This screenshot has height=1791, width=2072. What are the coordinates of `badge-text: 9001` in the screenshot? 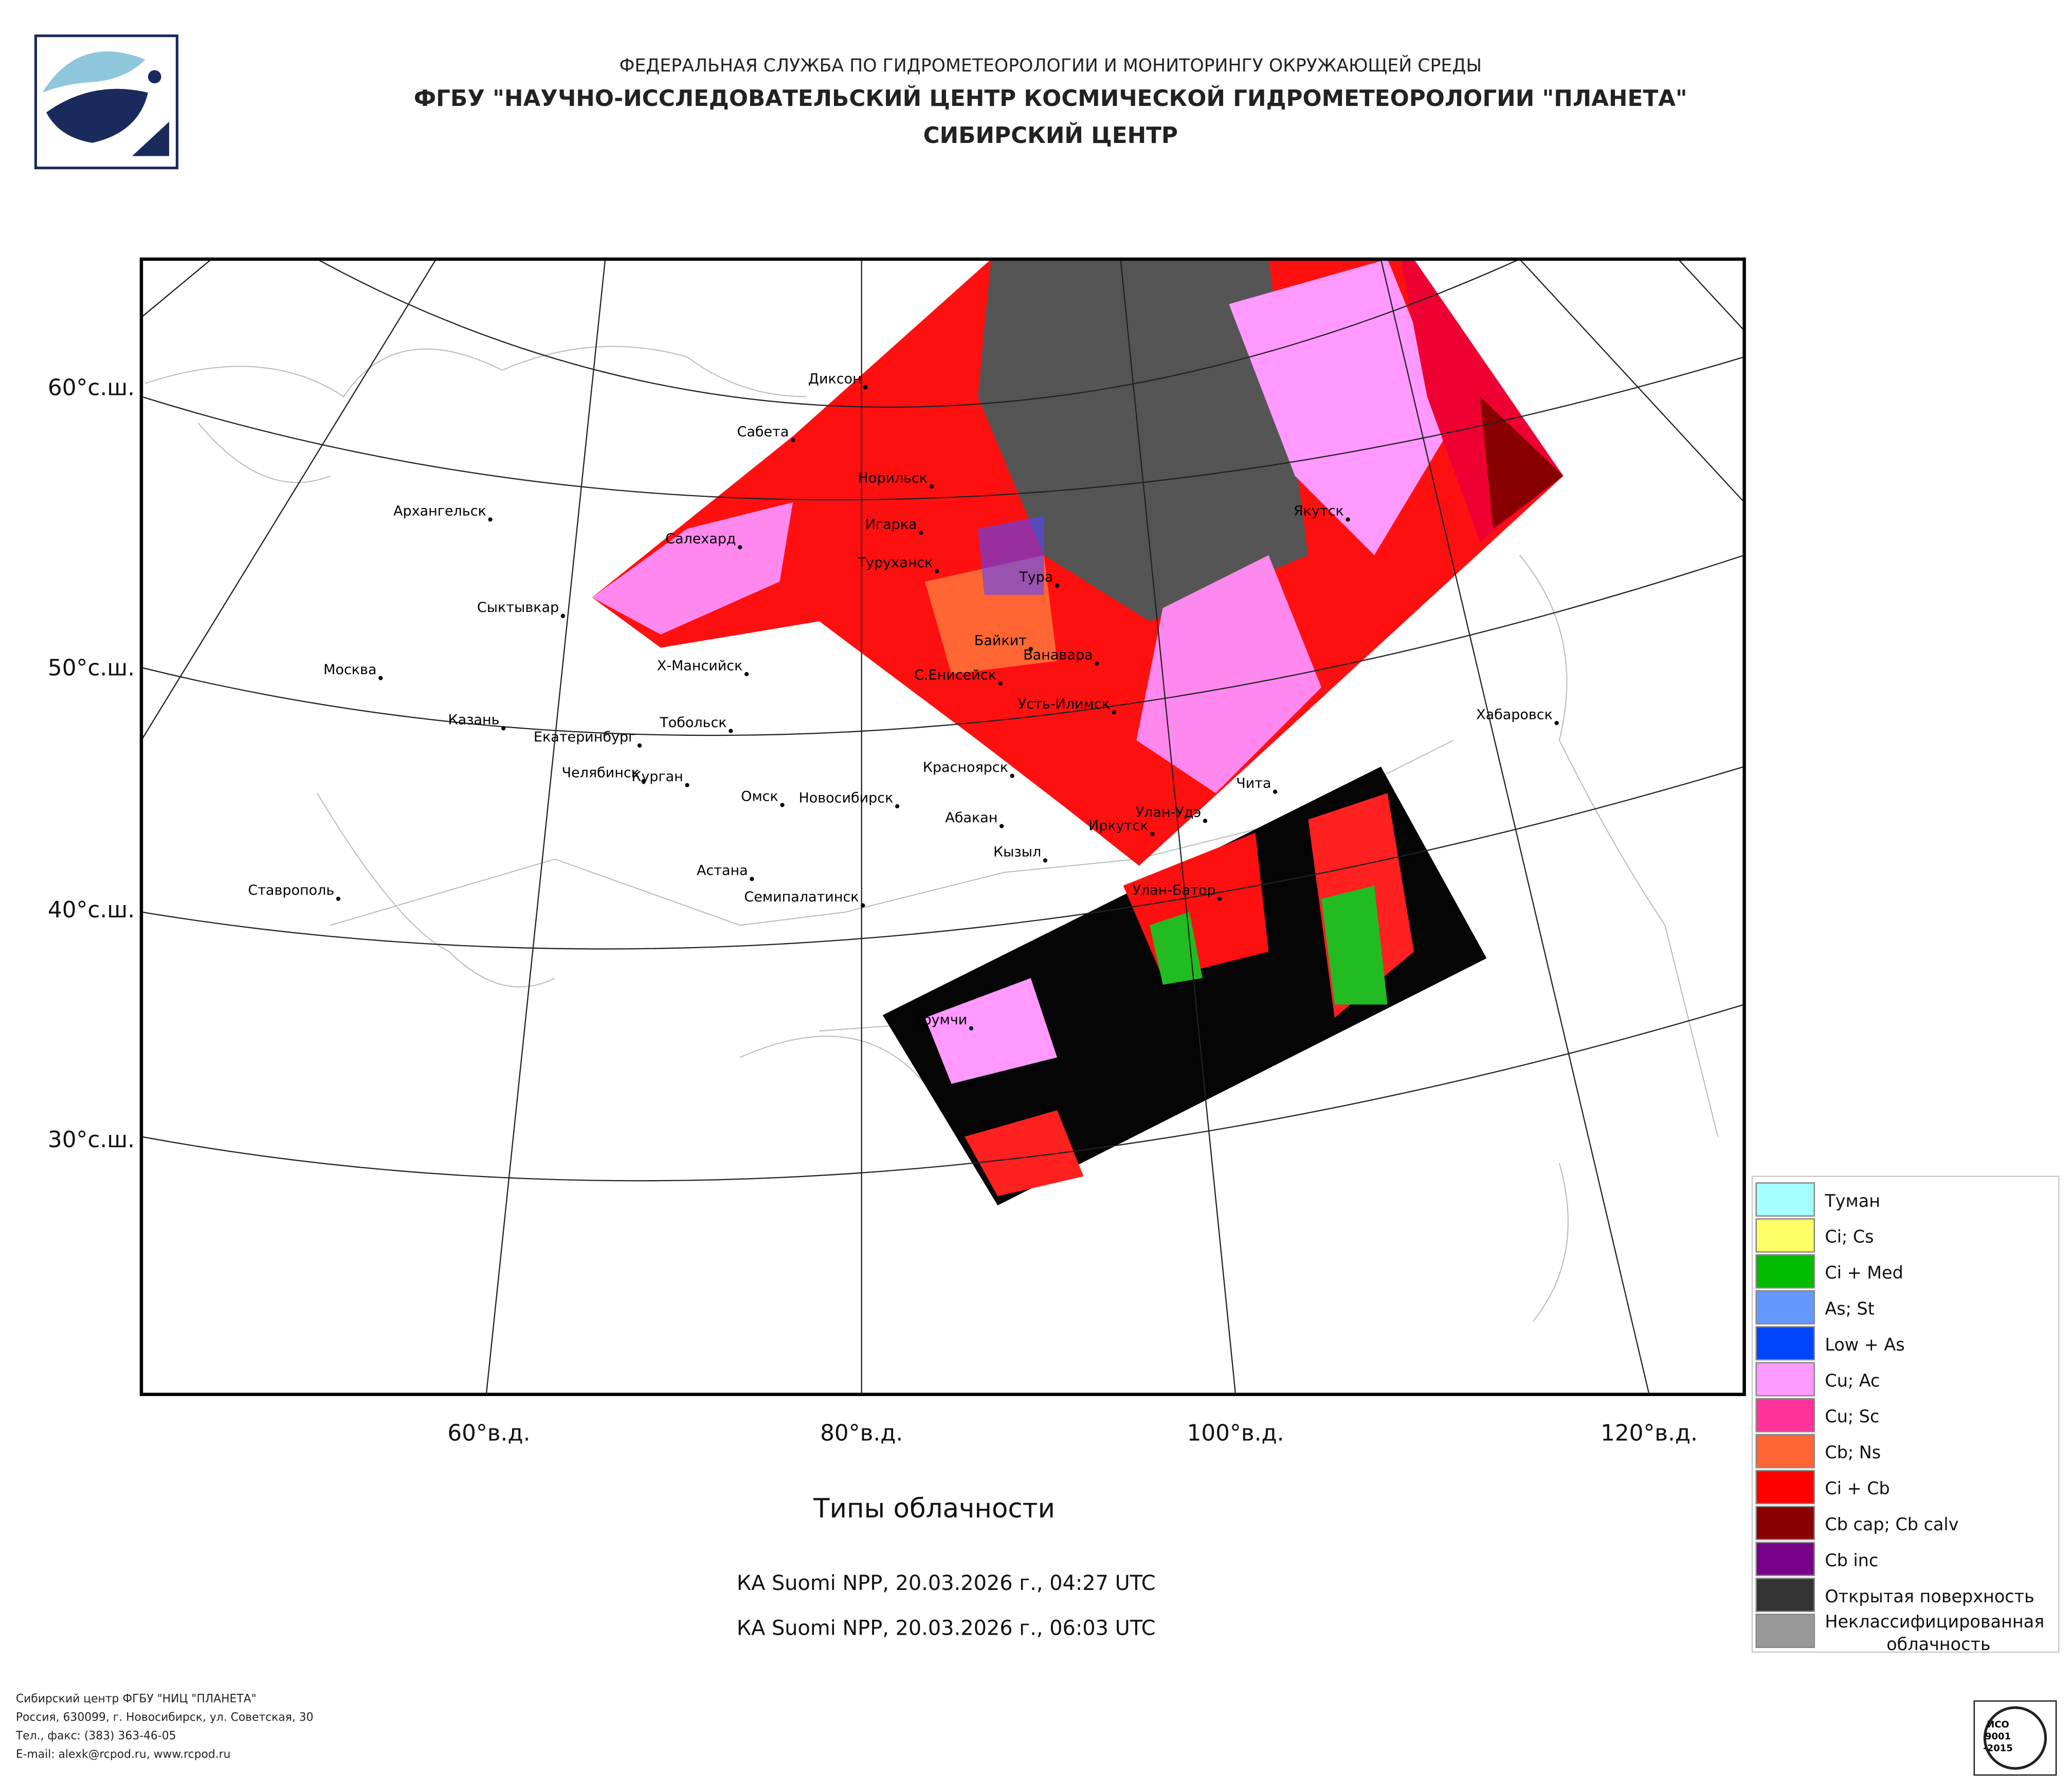 It's located at (1998, 1736).